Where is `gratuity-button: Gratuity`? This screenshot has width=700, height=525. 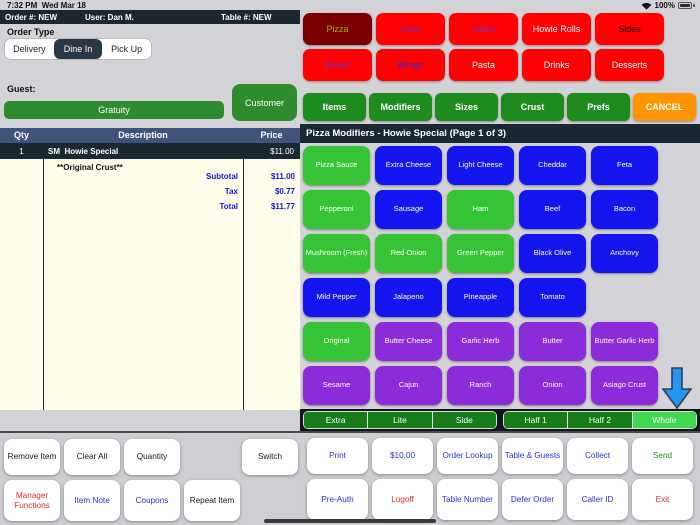 gratuity-button: Gratuity is located at coordinates (114, 110).